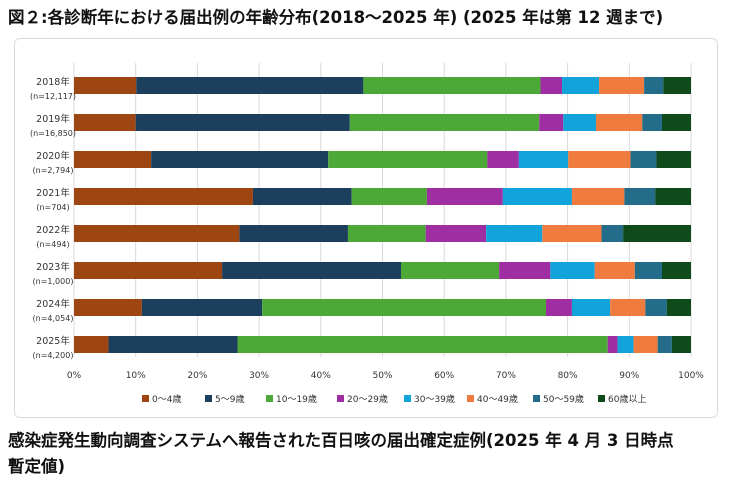 The height and width of the screenshot is (482, 734). What do you see at coordinates (444, 376) in the screenshot?
I see `x-tick-label: 60%` at bounding box center [444, 376].